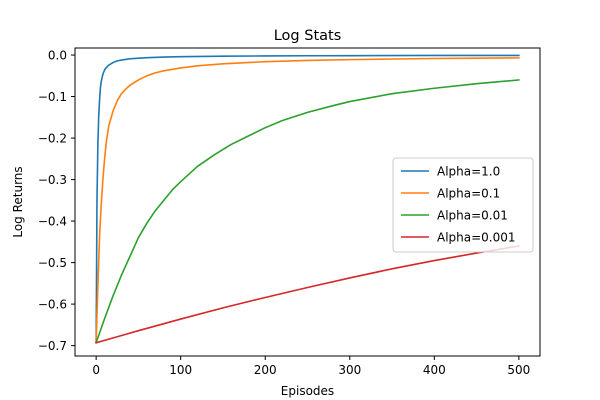 Image resolution: width=600 pixels, height=400 pixels. I want to click on x-tick-label: 500, so click(518, 370).